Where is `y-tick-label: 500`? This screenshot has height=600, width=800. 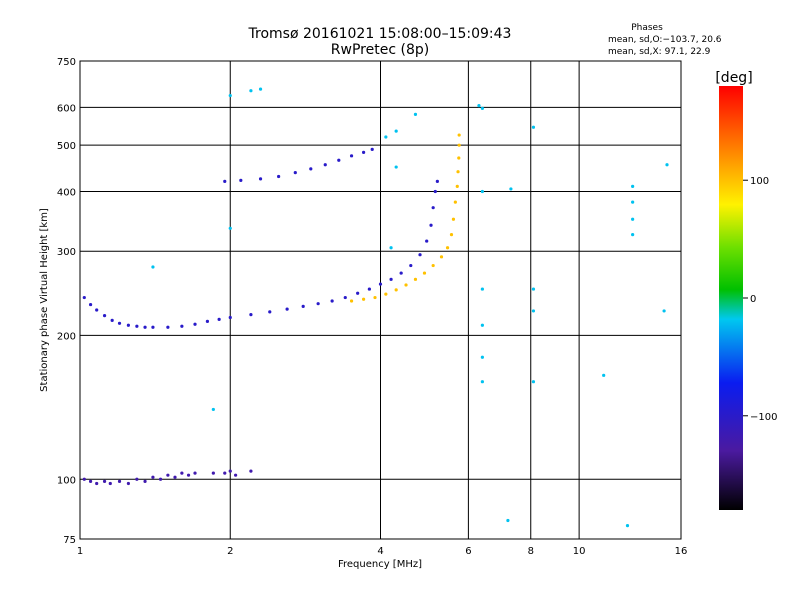
y-tick-label: 500 is located at coordinates (66, 146).